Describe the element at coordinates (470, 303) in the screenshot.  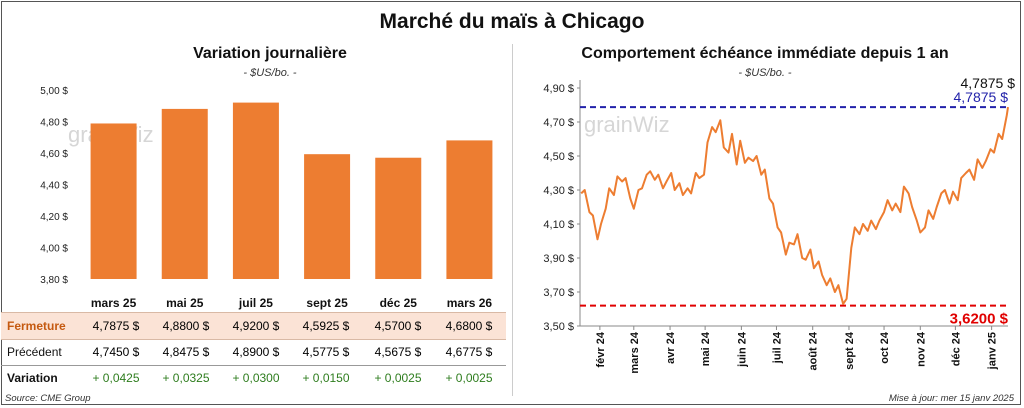
I see `x-category-label: mars 26` at that location.